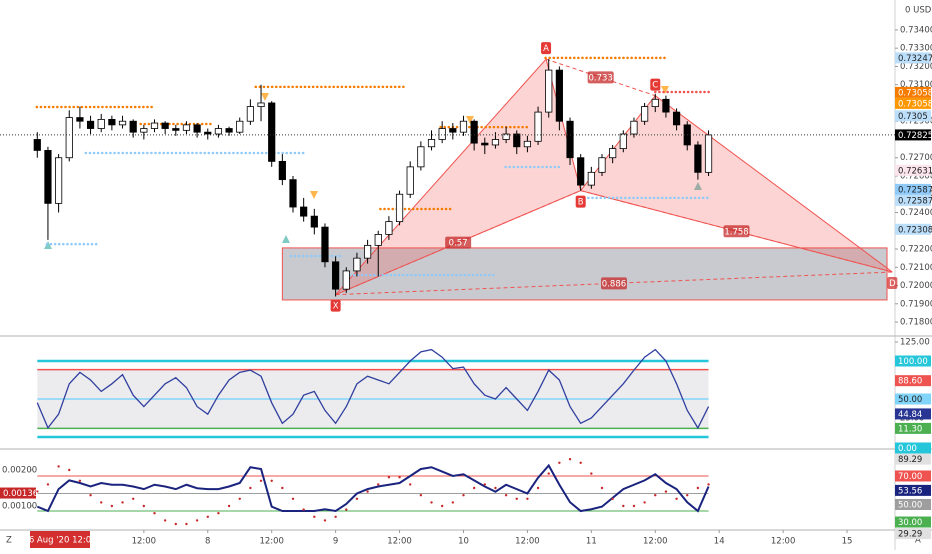  I want to click on axis-badge: 29.29, so click(913, 534).